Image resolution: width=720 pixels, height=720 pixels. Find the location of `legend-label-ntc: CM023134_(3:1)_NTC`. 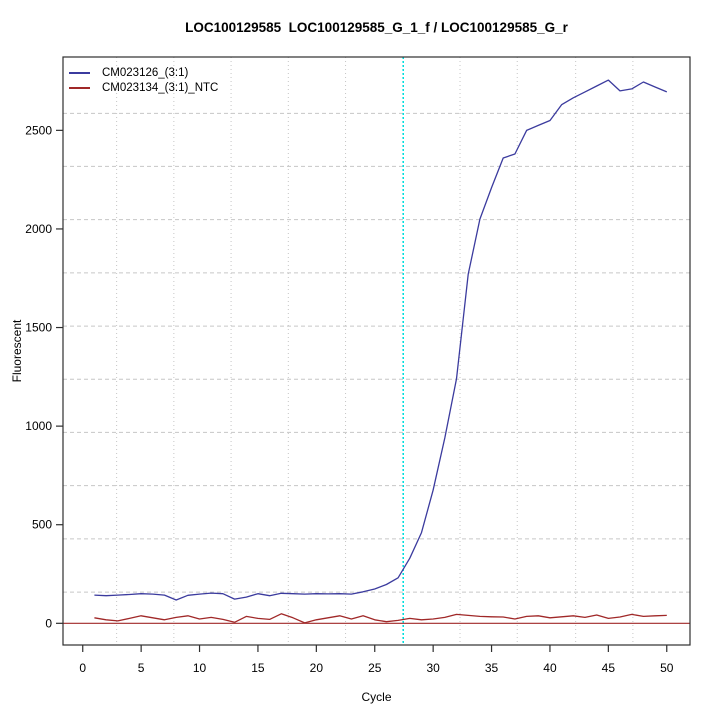

legend-label-ntc: CM023134_(3:1)_NTC is located at coordinates (160, 87).